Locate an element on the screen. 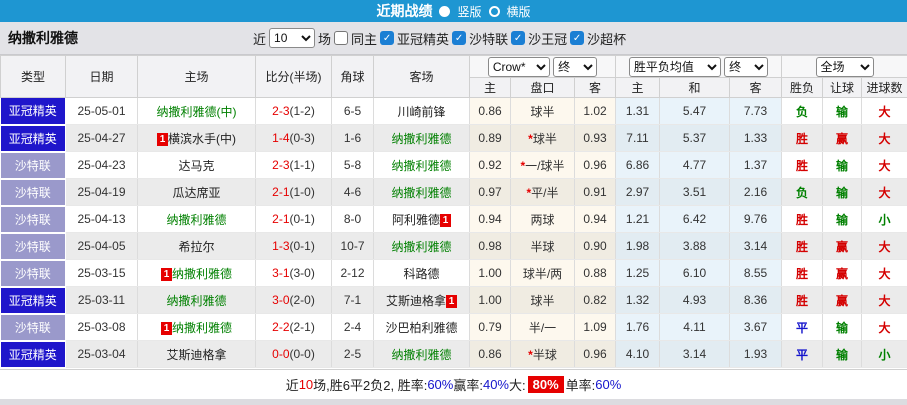  result-cell-value: 胜 is located at coordinates (801, 138).